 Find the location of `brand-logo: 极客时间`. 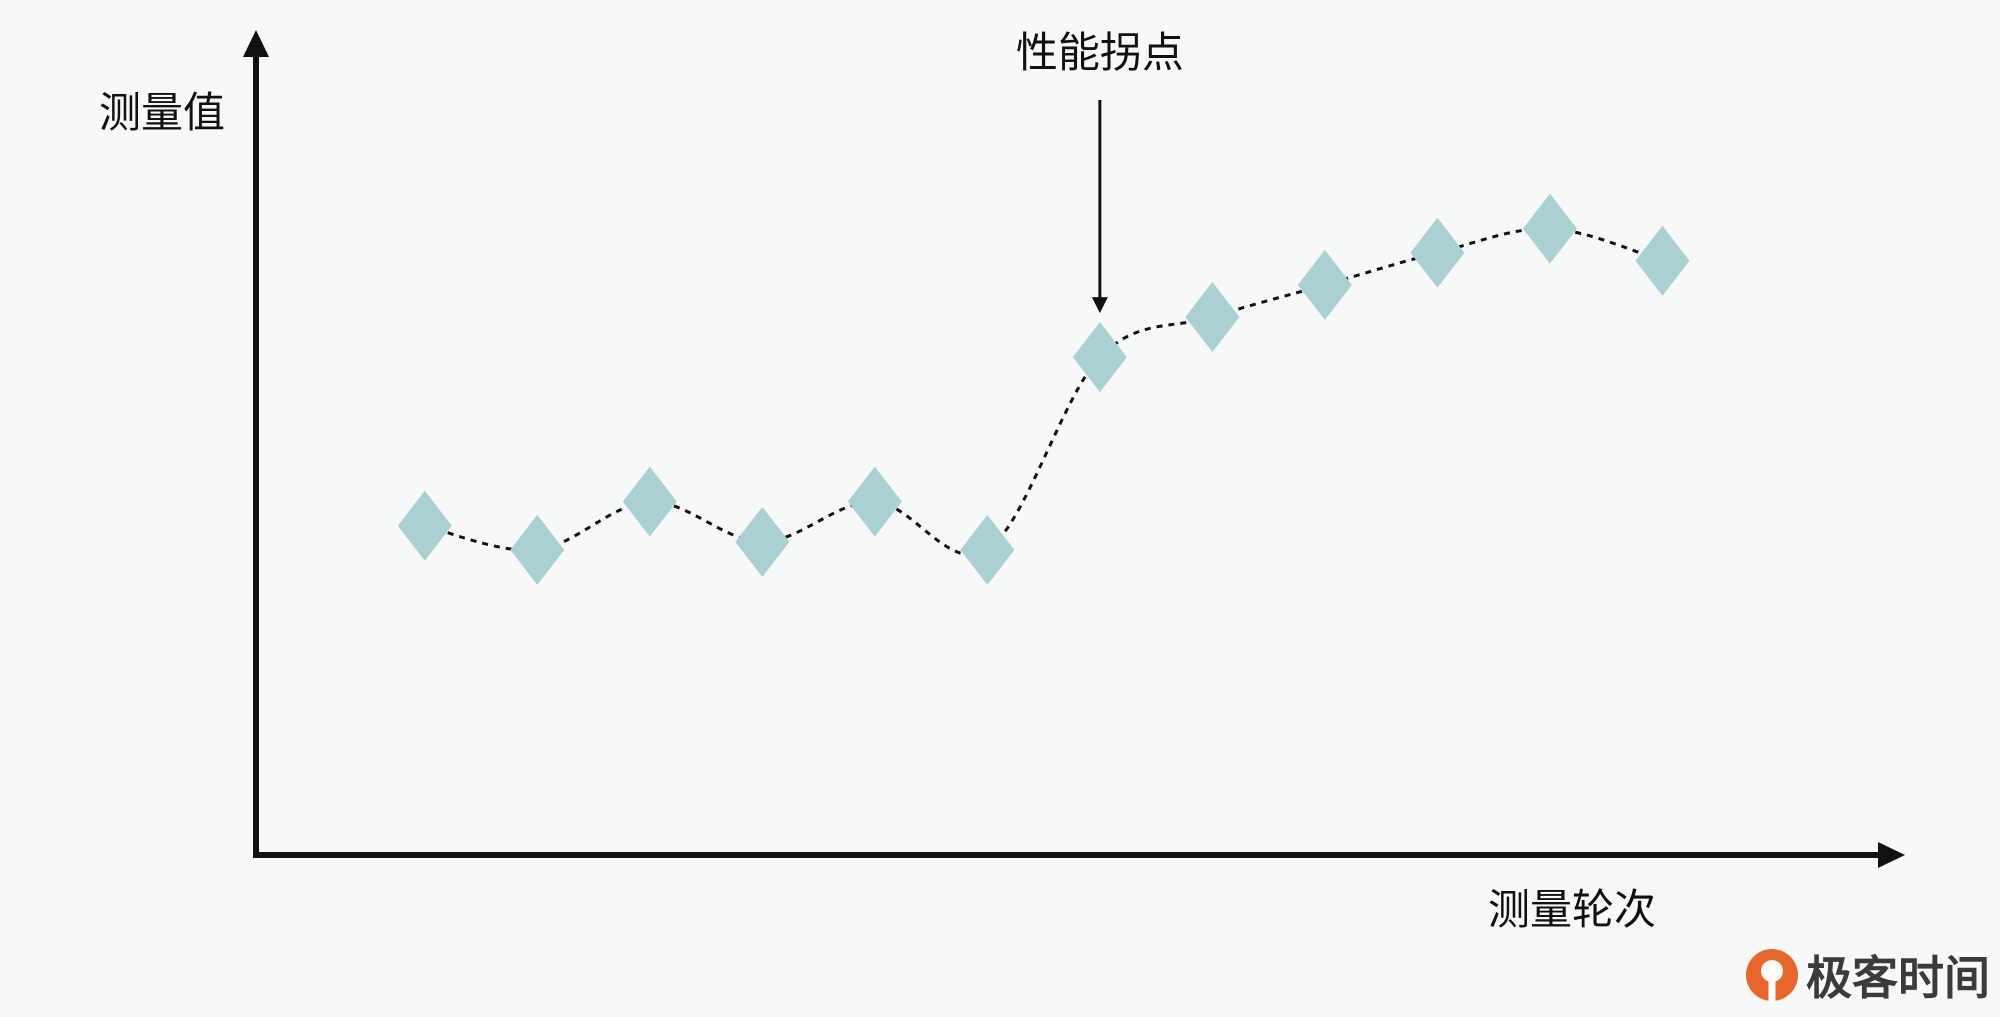

brand-logo: 极客时间 is located at coordinates (1868, 978).